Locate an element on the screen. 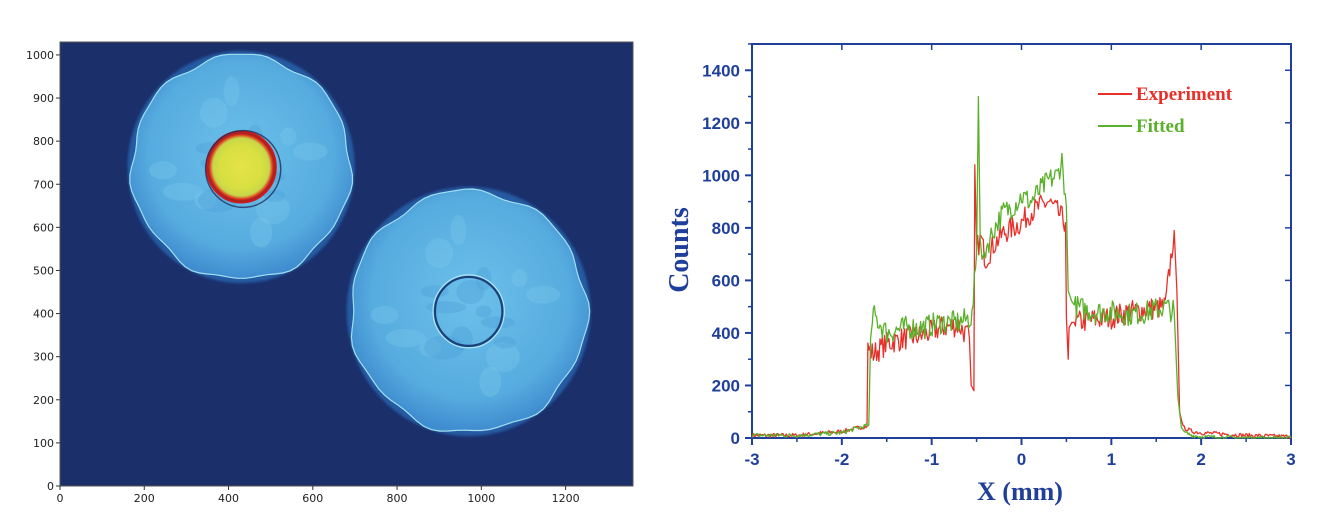 The image size is (1332, 526). y-tick-label: 500 is located at coordinates (43, 270).